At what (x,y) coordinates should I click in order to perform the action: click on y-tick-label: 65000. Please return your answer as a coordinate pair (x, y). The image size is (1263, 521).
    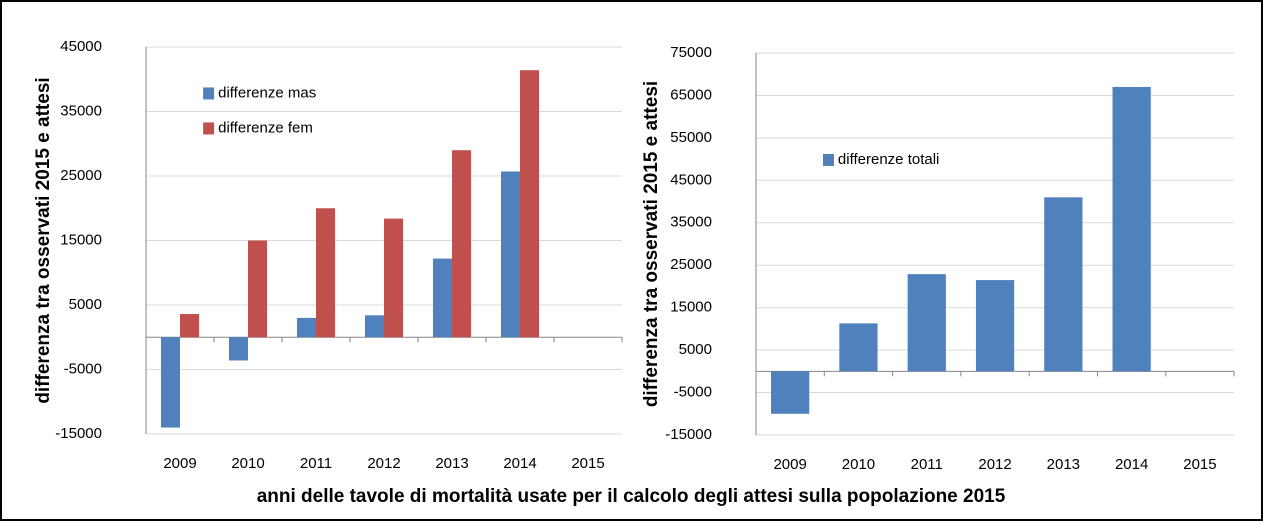
    Looking at the image, I should click on (691, 94).